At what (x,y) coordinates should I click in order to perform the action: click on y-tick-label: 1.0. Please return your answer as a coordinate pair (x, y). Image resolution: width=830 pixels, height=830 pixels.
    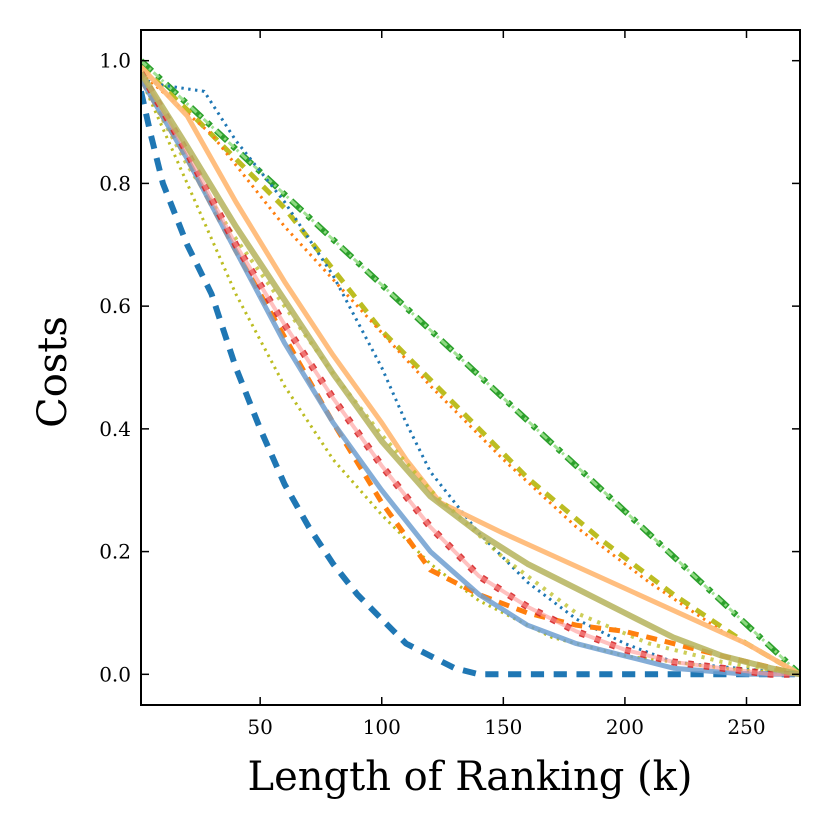
    Looking at the image, I should click on (115, 61).